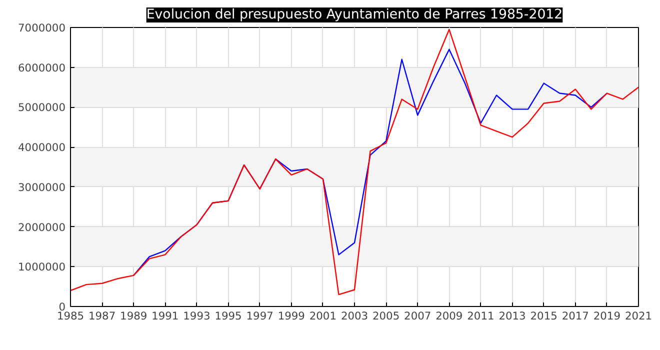  What do you see at coordinates (260, 316) in the screenshot?
I see `x-tick-label: 1997` at bounding box center [260, 316].